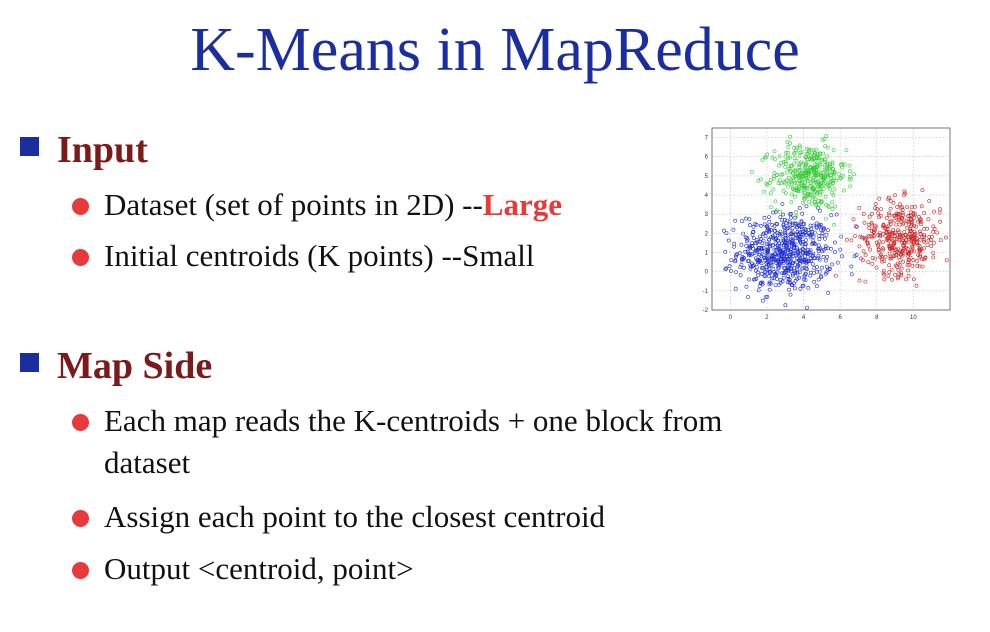  What do you see at coordinates (116, 366) in the screenshot?
I see `section-heading-map-side: Map Side` at bounding box center [116, 366].